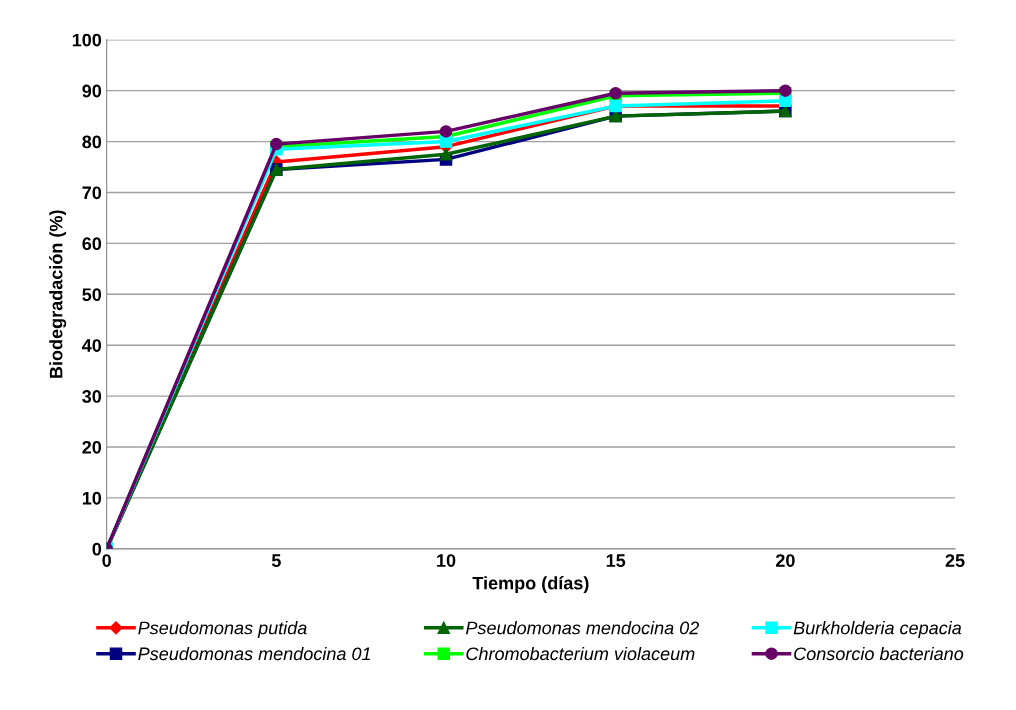 This screenshot has height=710, width=1016. Describe the element at coordinates (87, 40) in the screenshot. I see `y-tick-label: 100` at that location.